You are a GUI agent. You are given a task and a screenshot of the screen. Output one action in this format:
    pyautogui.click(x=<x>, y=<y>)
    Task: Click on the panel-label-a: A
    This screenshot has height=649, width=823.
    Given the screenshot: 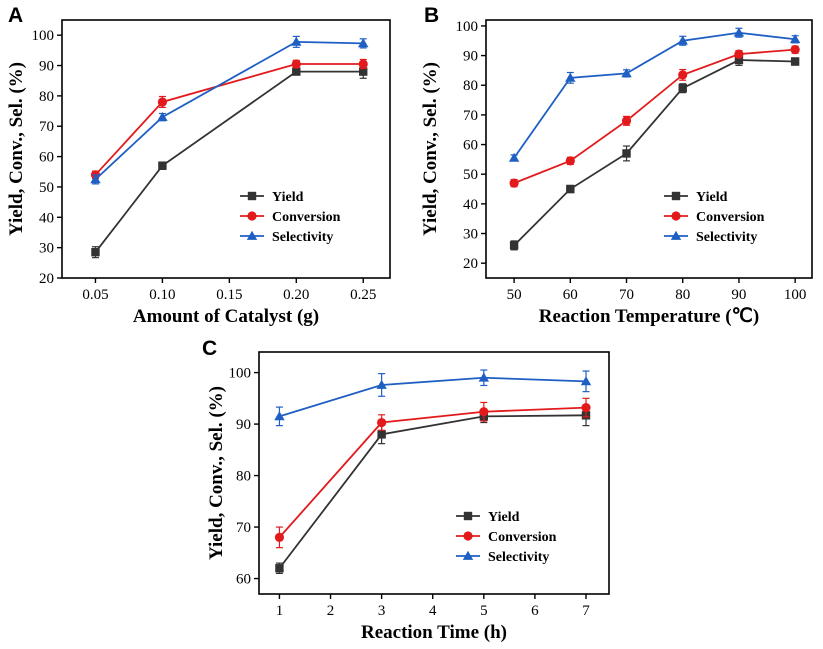 What is the action you would take?
    pyautogui.click(x=15, y=15)
    